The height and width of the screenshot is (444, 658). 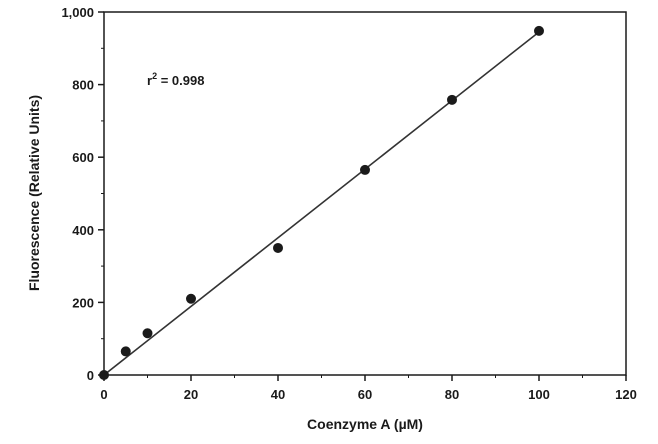 I want to click on x-axis-ticks: 0 20 40 60 80 100 120, so click(x=368, y=388).